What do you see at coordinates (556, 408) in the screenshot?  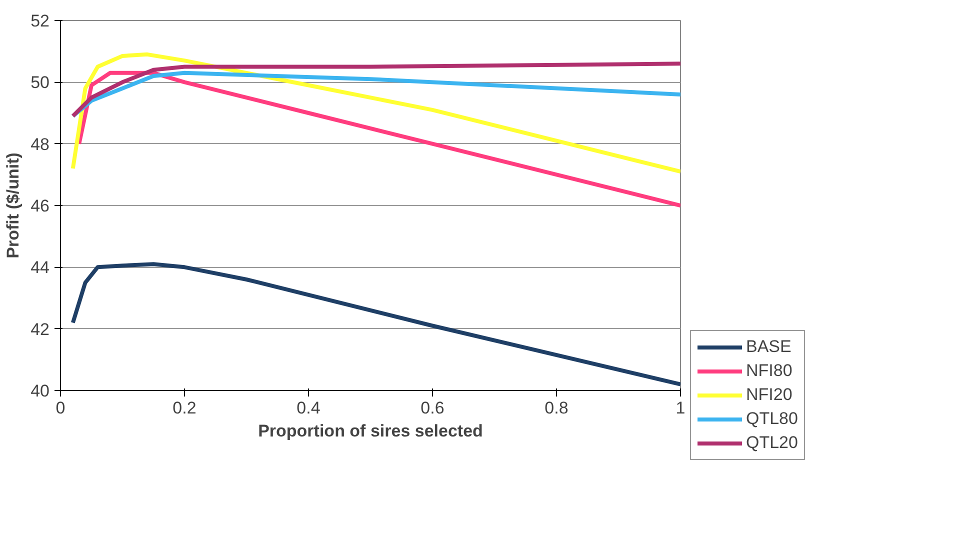 I see `x-tick-label: 0.8` at bounding box center [556, 408].